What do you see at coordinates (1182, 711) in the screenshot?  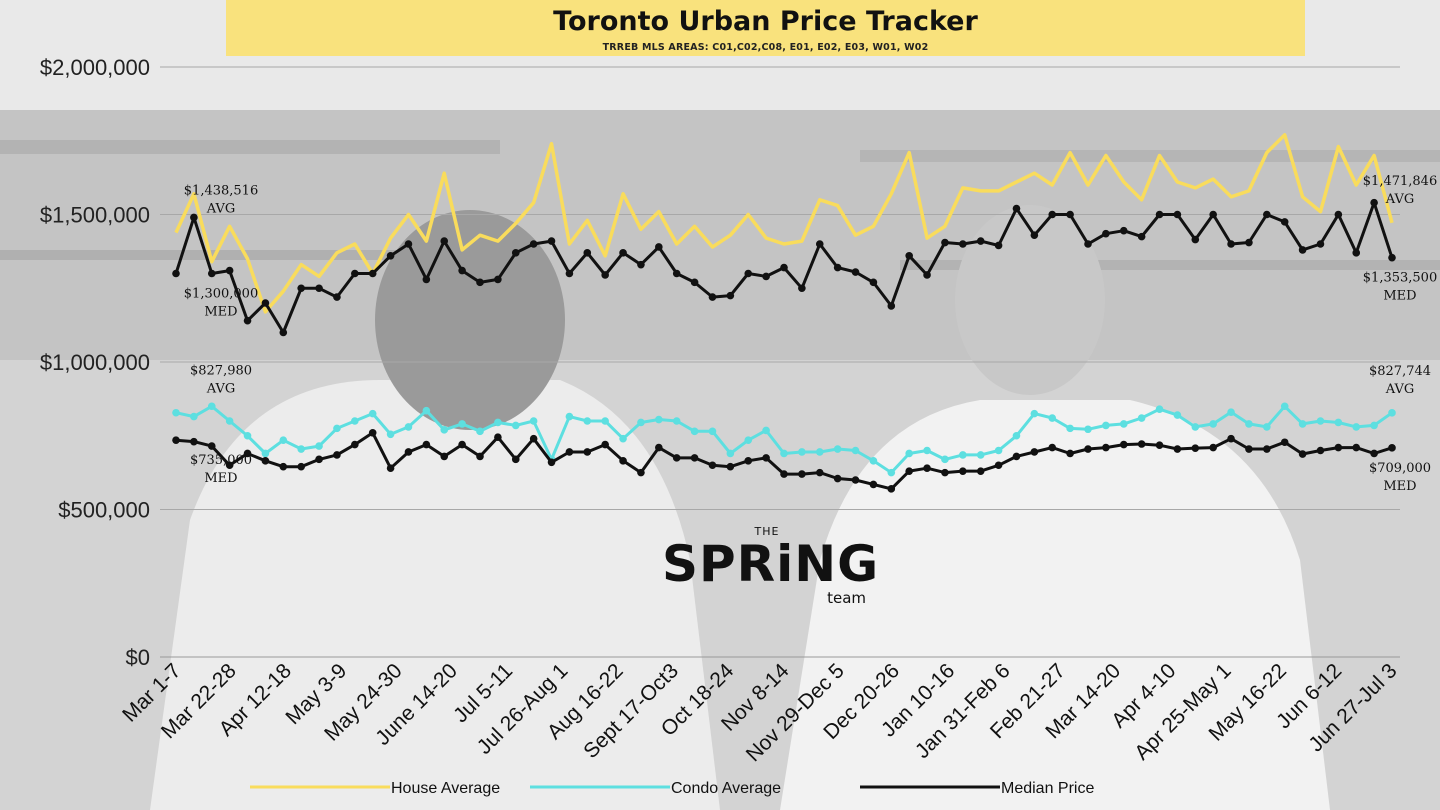 I see `x-tick-label: Apr 25-May 1` at bounding box center [1182, 711].